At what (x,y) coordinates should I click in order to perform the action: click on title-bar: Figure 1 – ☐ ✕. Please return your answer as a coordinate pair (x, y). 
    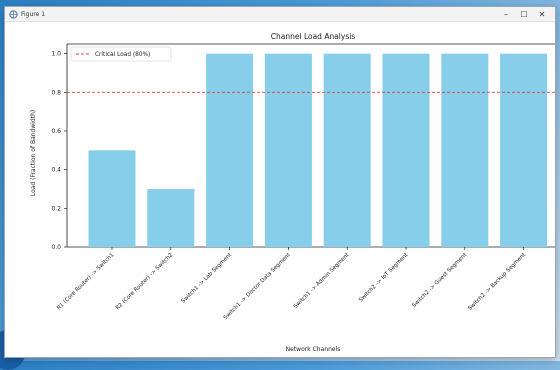
    Looking at the image, I should click on (280, 14).